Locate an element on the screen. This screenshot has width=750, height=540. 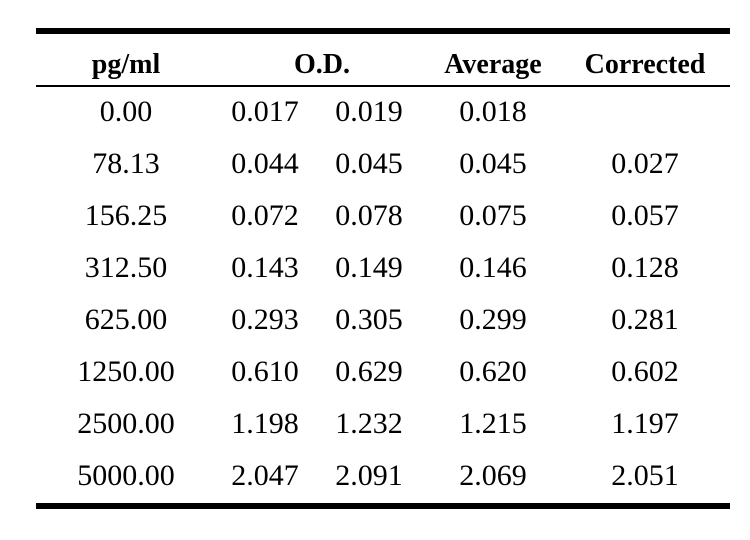
header-average: Average is located at coordinates (493, 64).